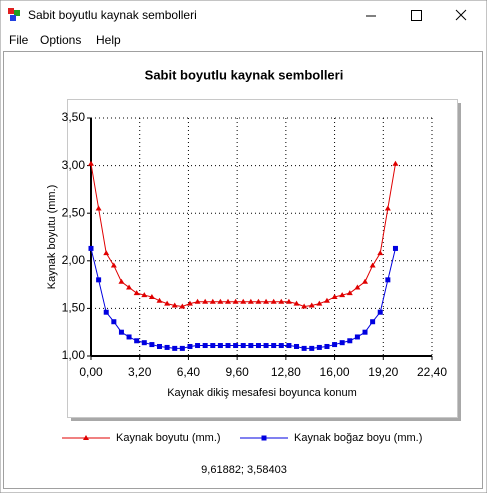 This screenshot has height=493, width=487. What do you see at coordinates (74, 165) in the screenshot?
I see `y-tick-label: 3,00` at bounding box center [74, 165].